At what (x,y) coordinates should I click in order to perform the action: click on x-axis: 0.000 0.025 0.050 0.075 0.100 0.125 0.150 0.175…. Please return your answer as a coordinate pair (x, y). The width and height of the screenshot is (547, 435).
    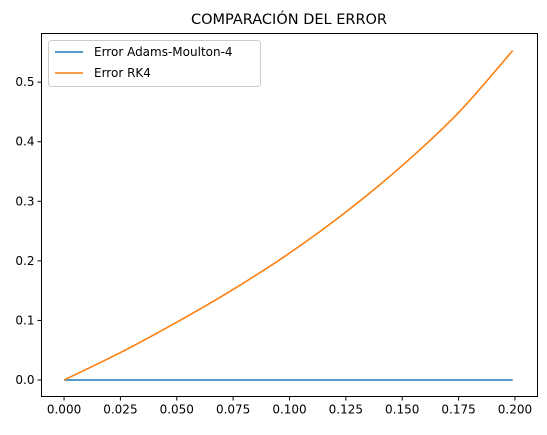
    Looking at the image, I should click on (289, 406).